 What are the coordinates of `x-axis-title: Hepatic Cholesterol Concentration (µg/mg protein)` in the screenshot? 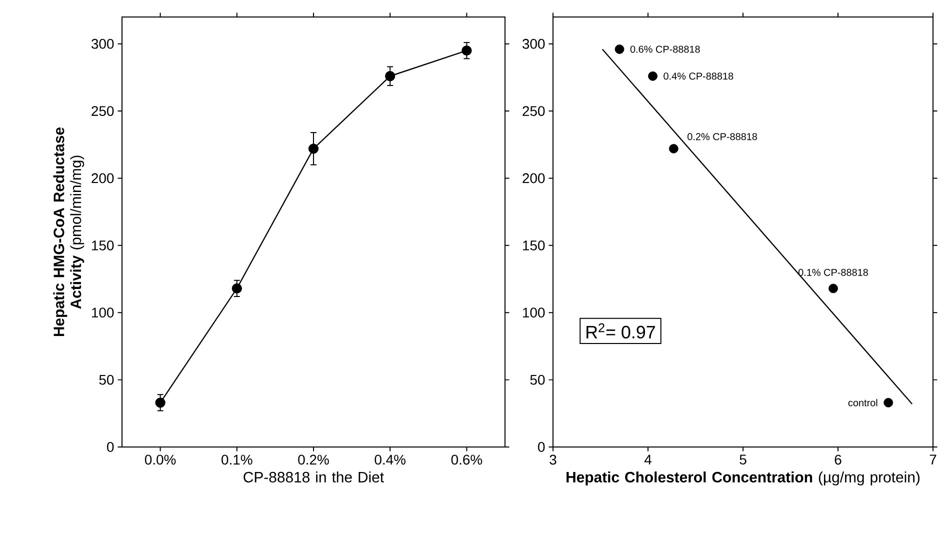 It's located at (743, 478).